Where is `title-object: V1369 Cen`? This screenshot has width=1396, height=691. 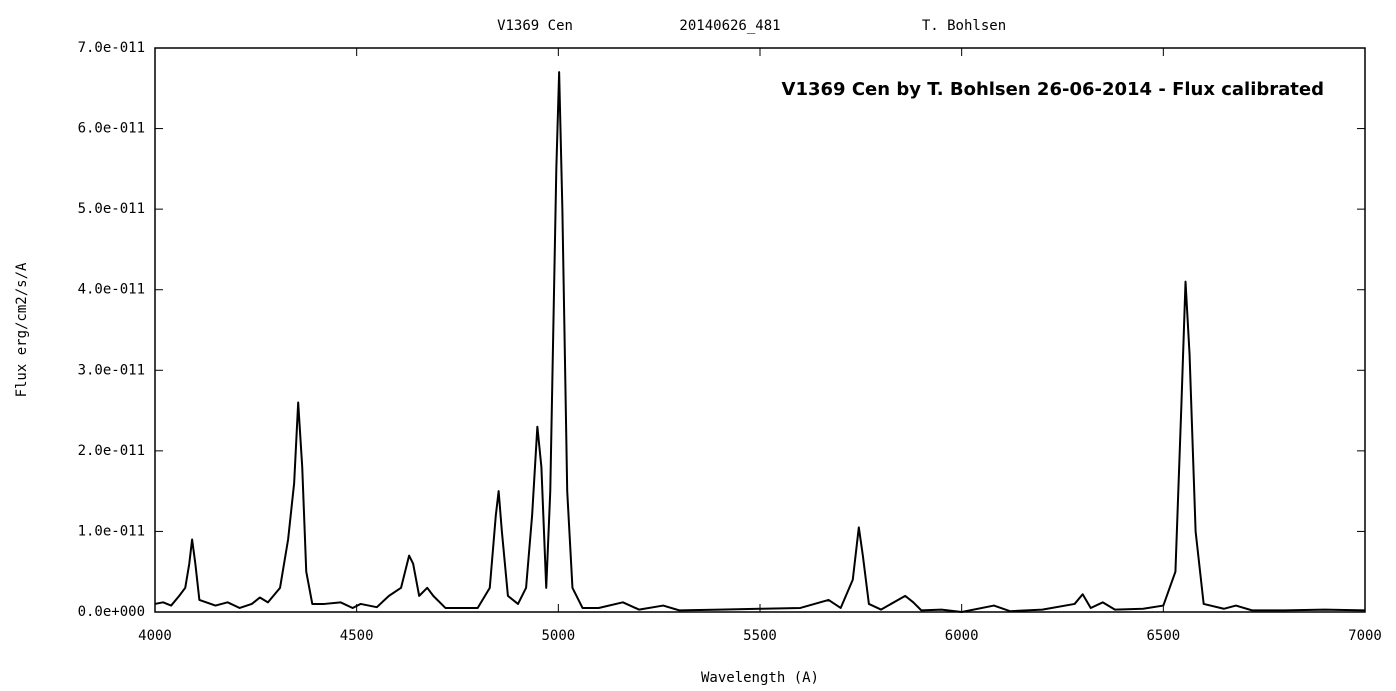
title-object: V1369 Cen is located at coordinates (535, 26).